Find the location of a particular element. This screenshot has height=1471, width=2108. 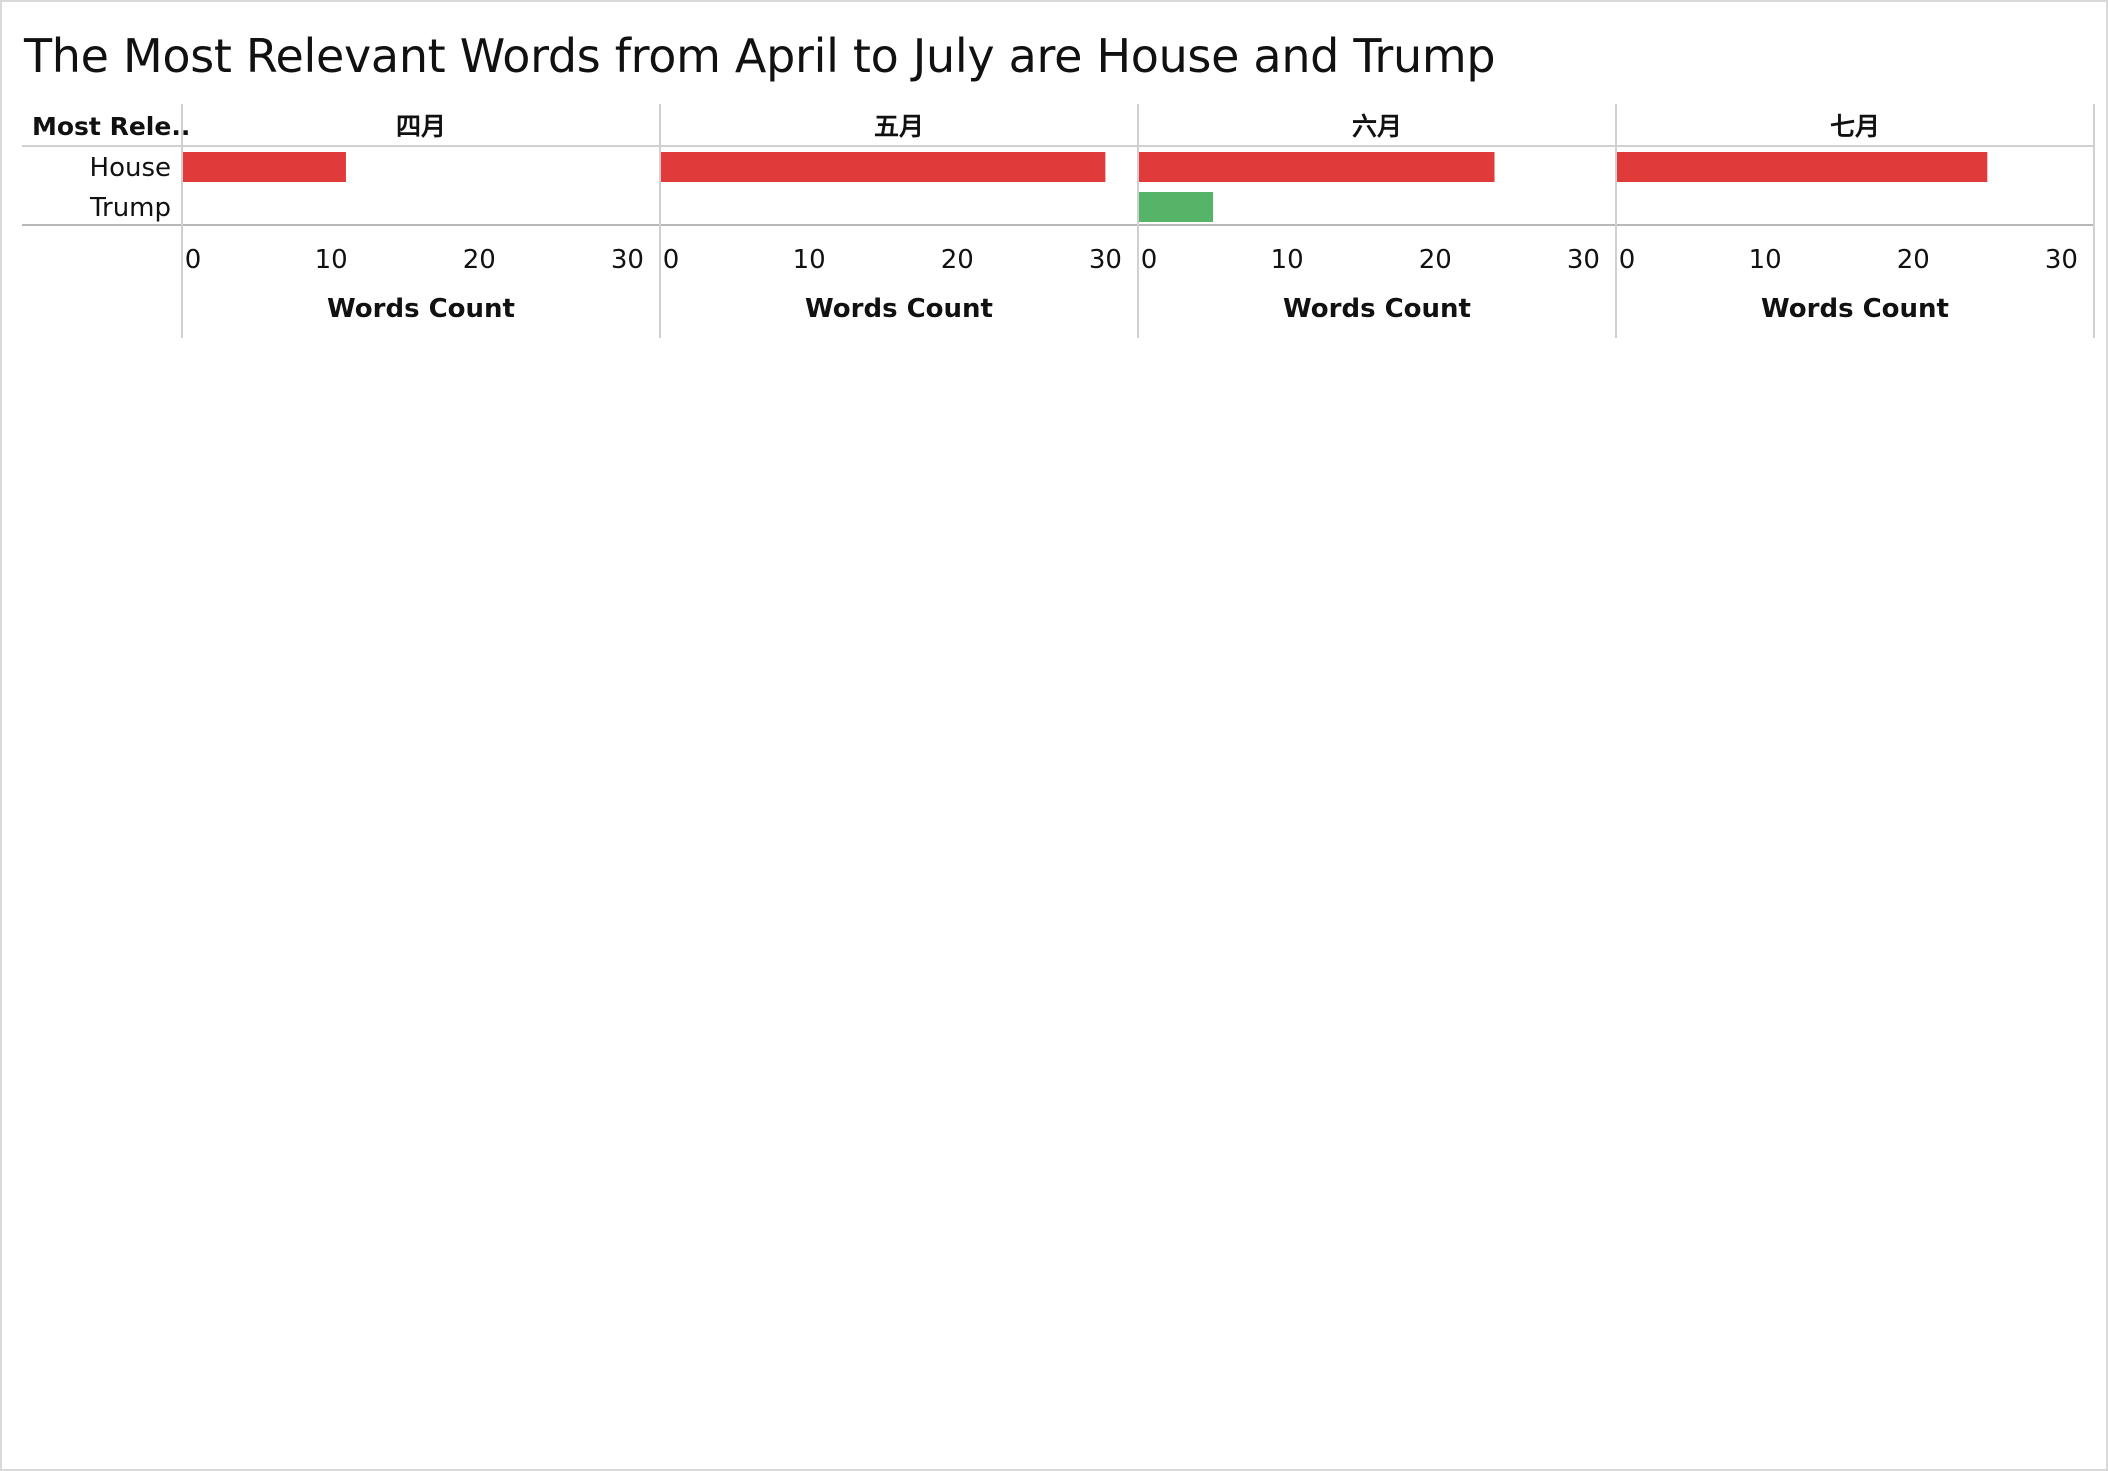

panel-header: 四月 is located at coordinates (421, 126).